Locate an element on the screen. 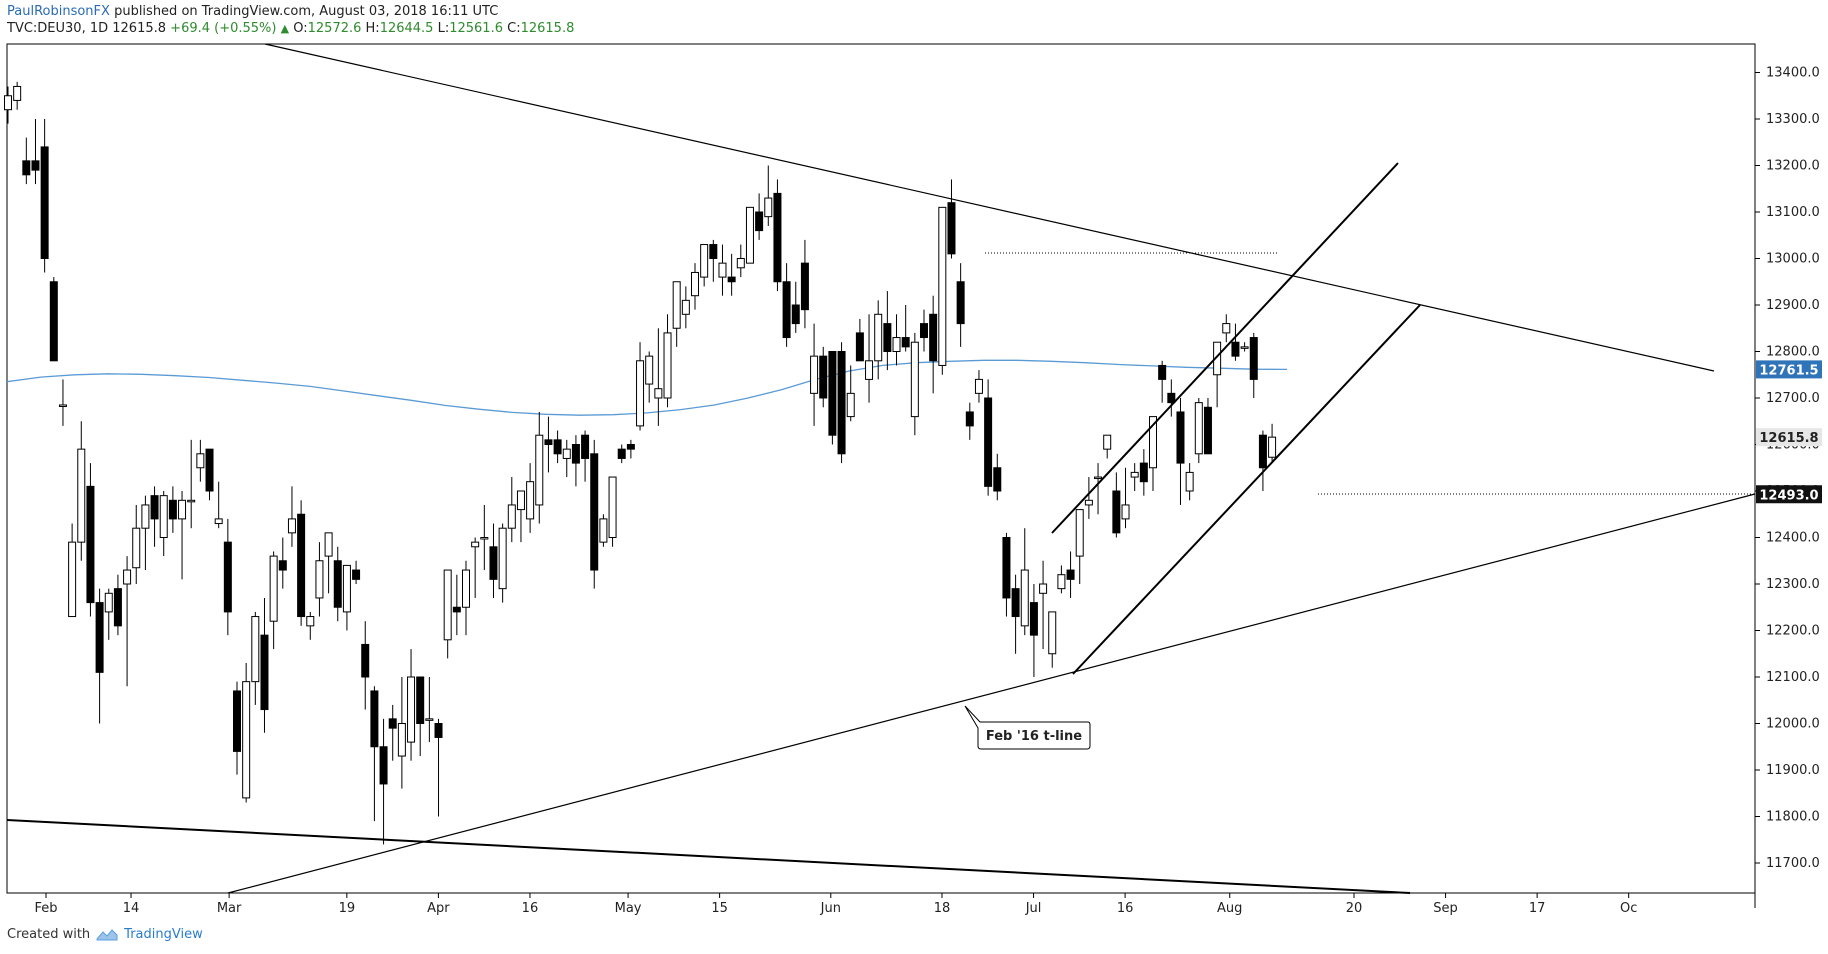 This screenshot has height=954, width=1828. y-tick-label: 12400.0 is located at coordinates (1793, 538).